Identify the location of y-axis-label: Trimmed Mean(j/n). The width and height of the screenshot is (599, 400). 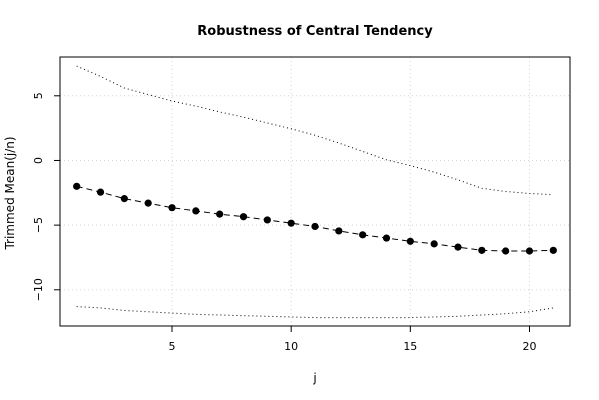
(10, 193).